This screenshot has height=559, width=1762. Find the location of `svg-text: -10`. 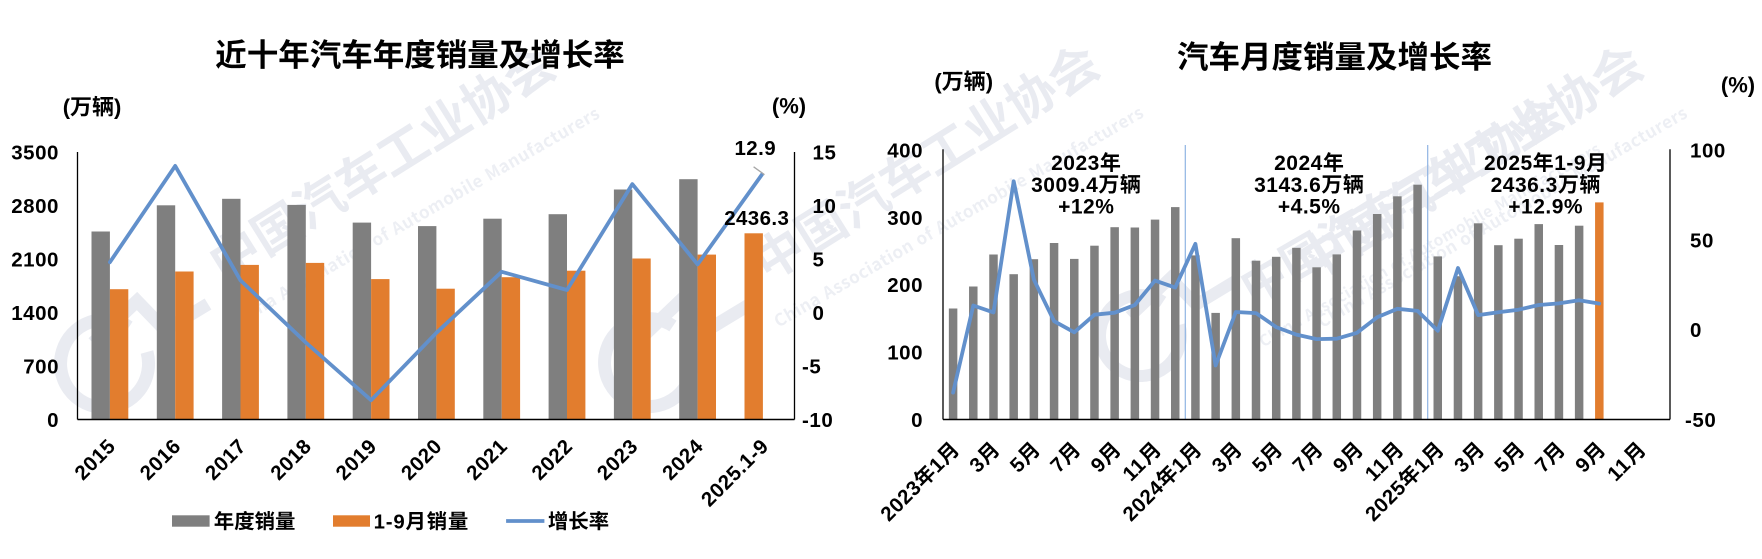

svg-text: -10 is located at coordinates (817, 420).